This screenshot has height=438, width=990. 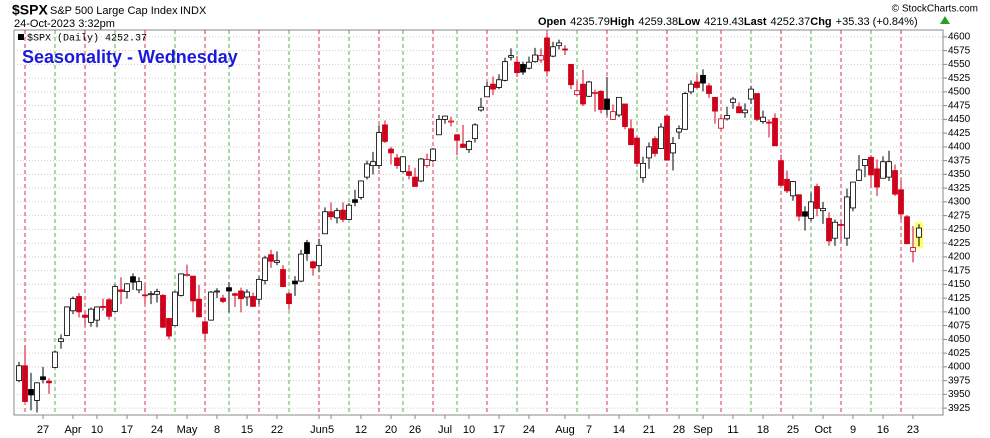 What do you see at coordinates (689, 22) in the screenshot?
I see `quote-label: Low` at bounding box center [689, 22].